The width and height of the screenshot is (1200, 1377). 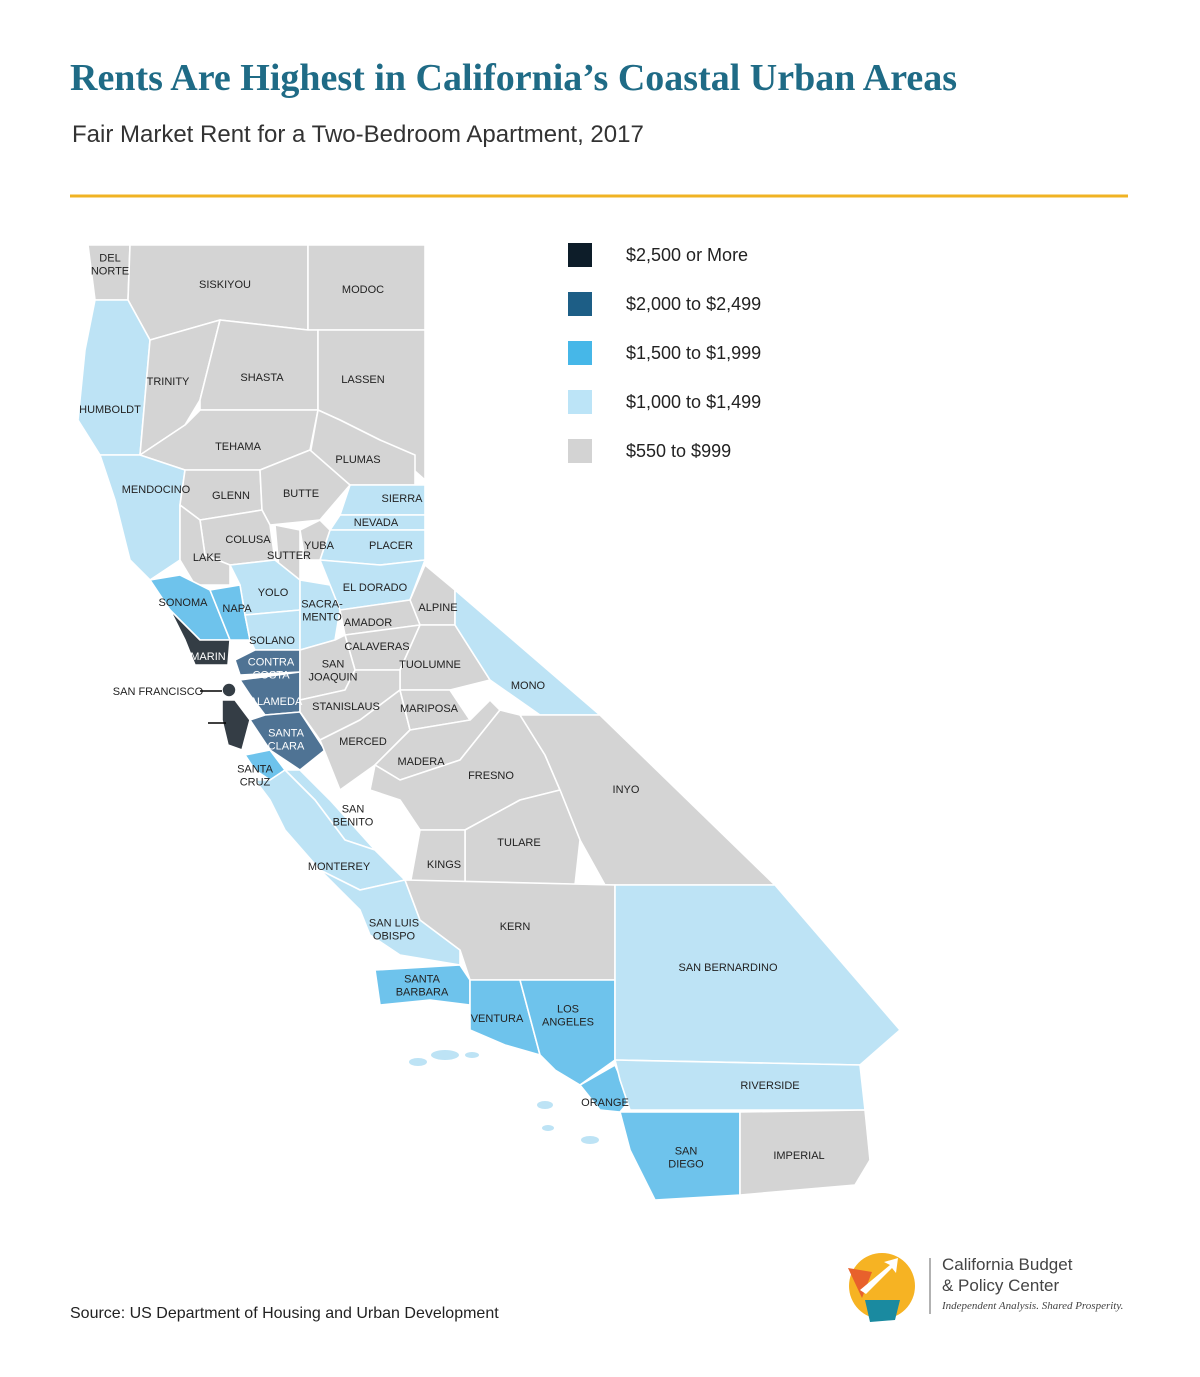 What do you see at coordinates (301, 494) in the screenshot?
I see `county-label: BUTTE` at bounding box center [301, 494].